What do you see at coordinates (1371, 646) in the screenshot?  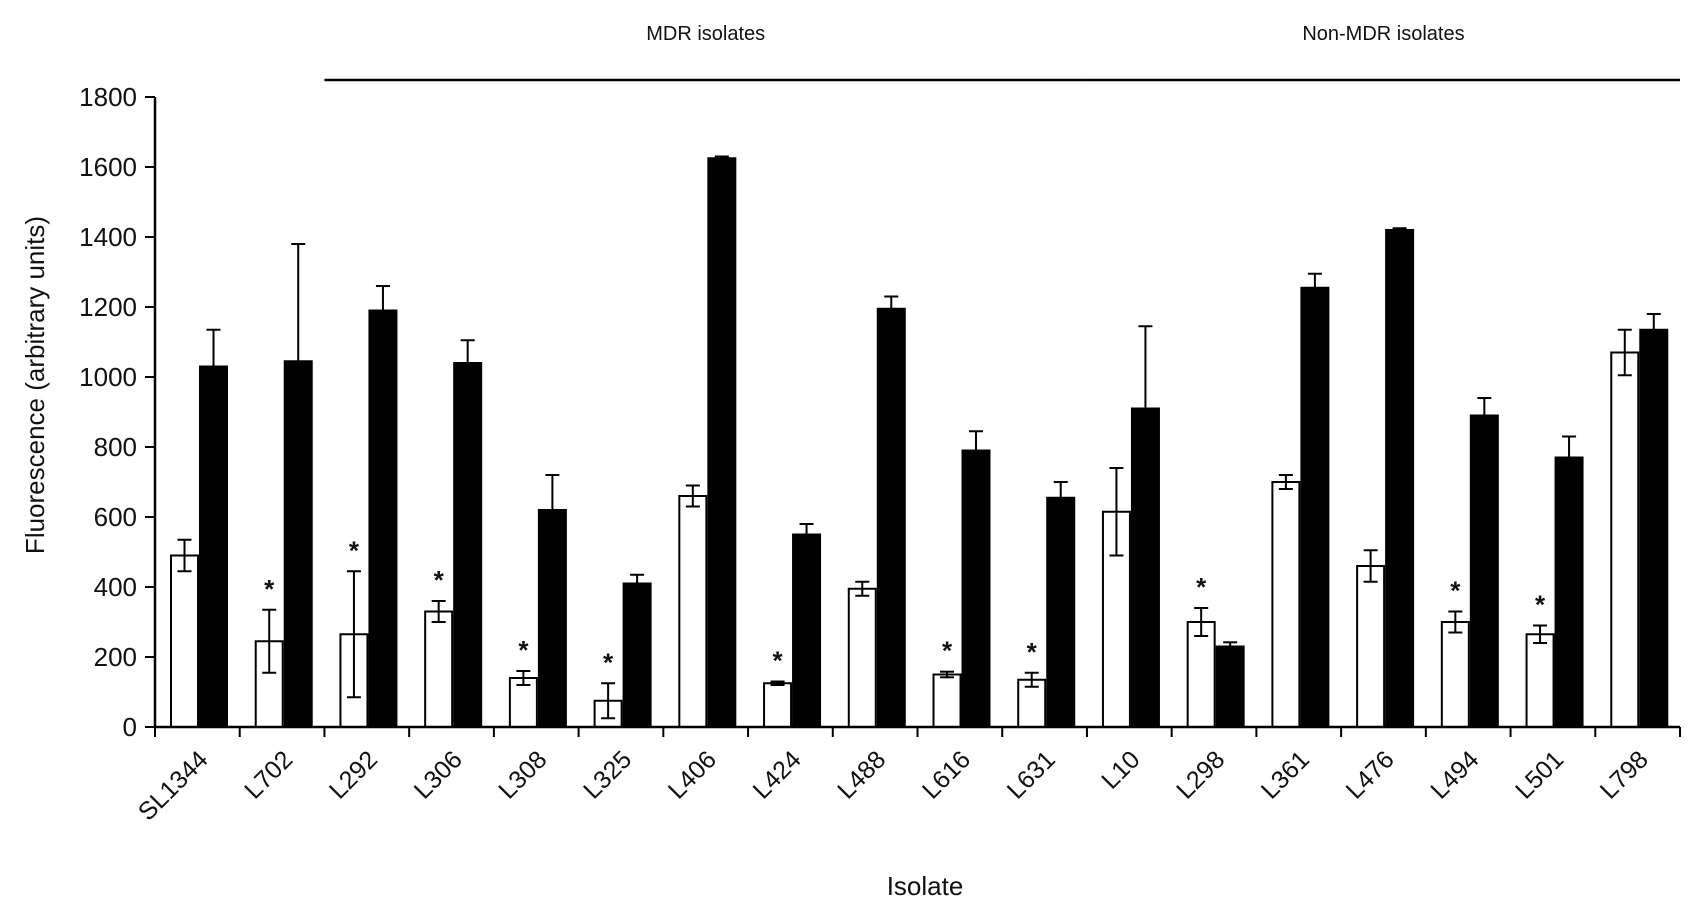 I see `white-bar-L476` at bounding box center [1371, 646].